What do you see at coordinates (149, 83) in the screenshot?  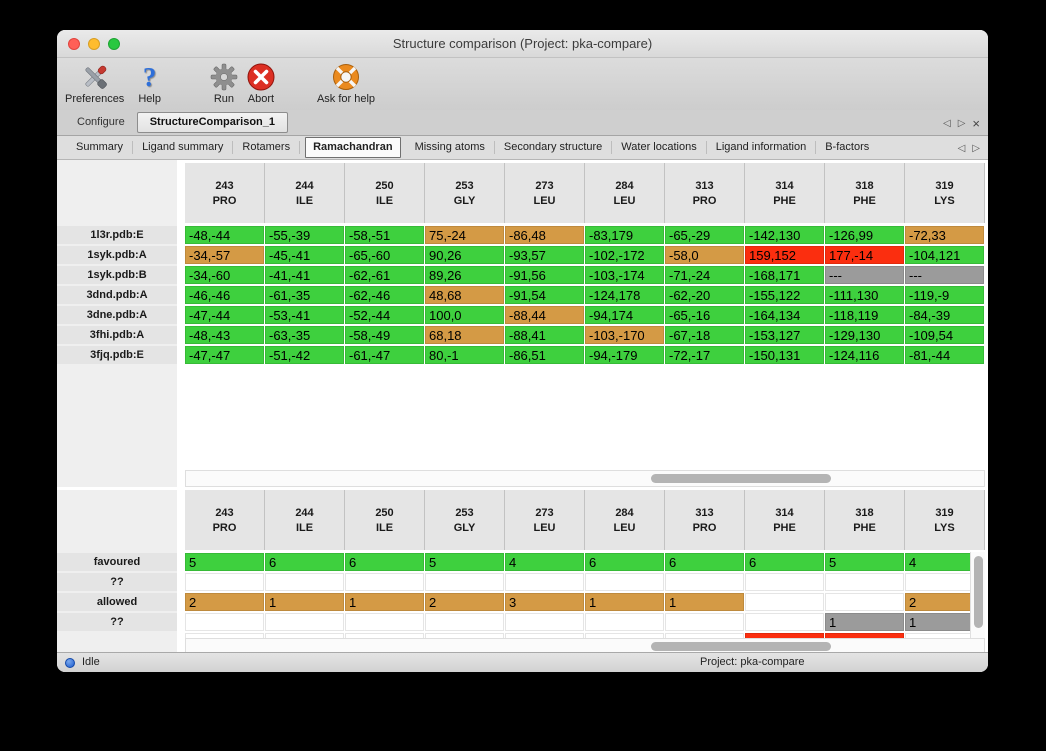 I see `help-button: ? Help` at bounding box center [149, 83].